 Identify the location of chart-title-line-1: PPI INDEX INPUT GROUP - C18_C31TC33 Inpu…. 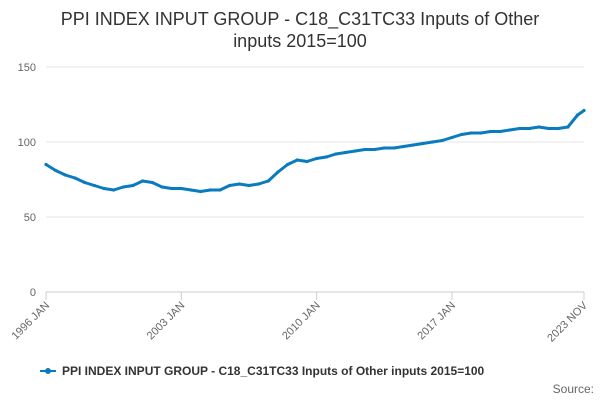
(300, 19).